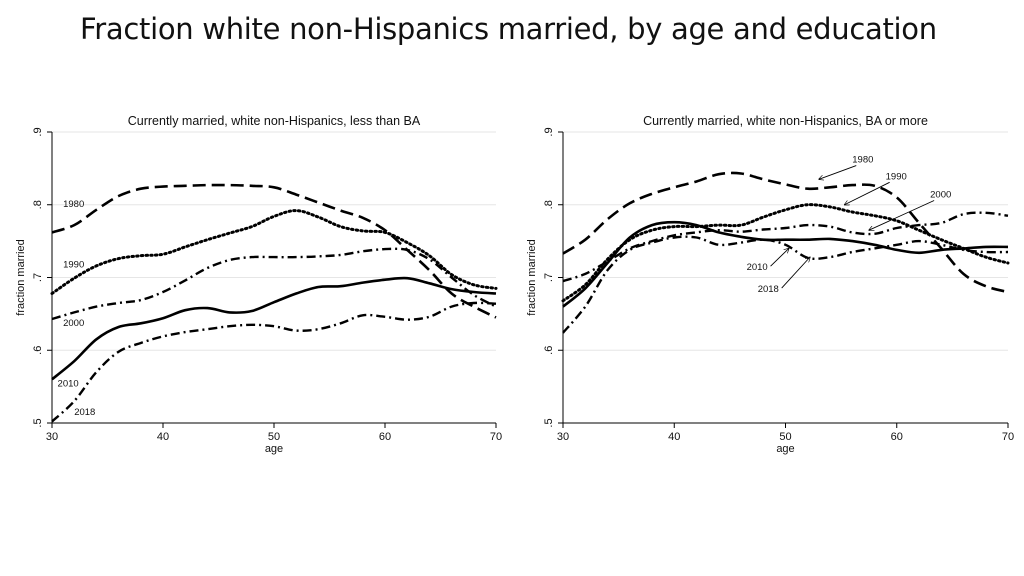 The image size is (1024, 576). What do you see at coordinates (768, 289) in the screenshot?
I see `chart-2-label-2018: 2018` at bounding box center [768, 289].